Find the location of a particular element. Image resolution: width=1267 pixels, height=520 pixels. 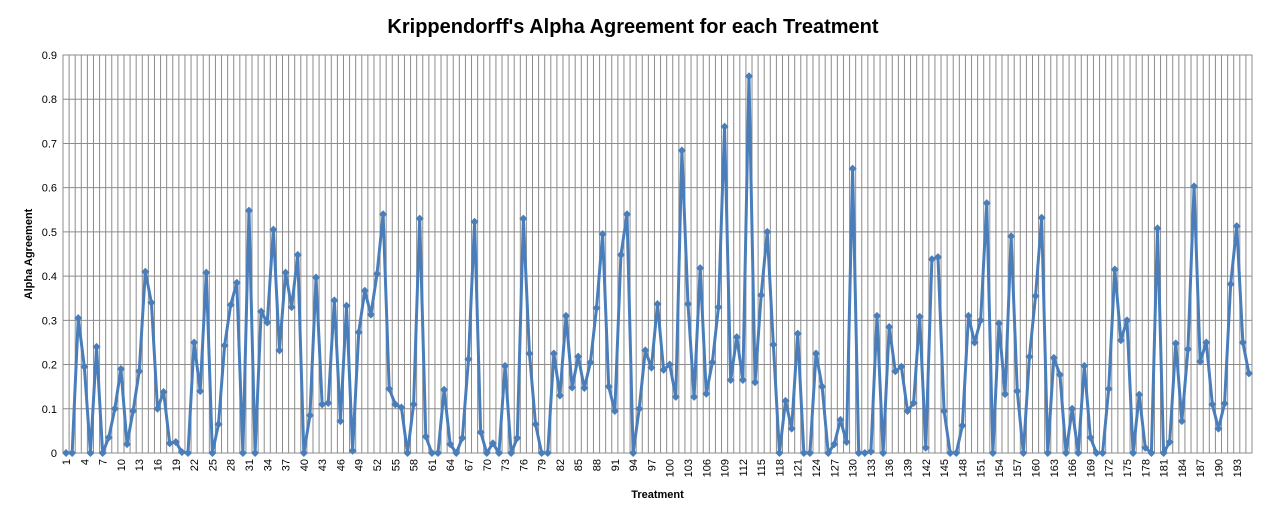

x-tick-label: 13 is located at coordinates (140, 465).